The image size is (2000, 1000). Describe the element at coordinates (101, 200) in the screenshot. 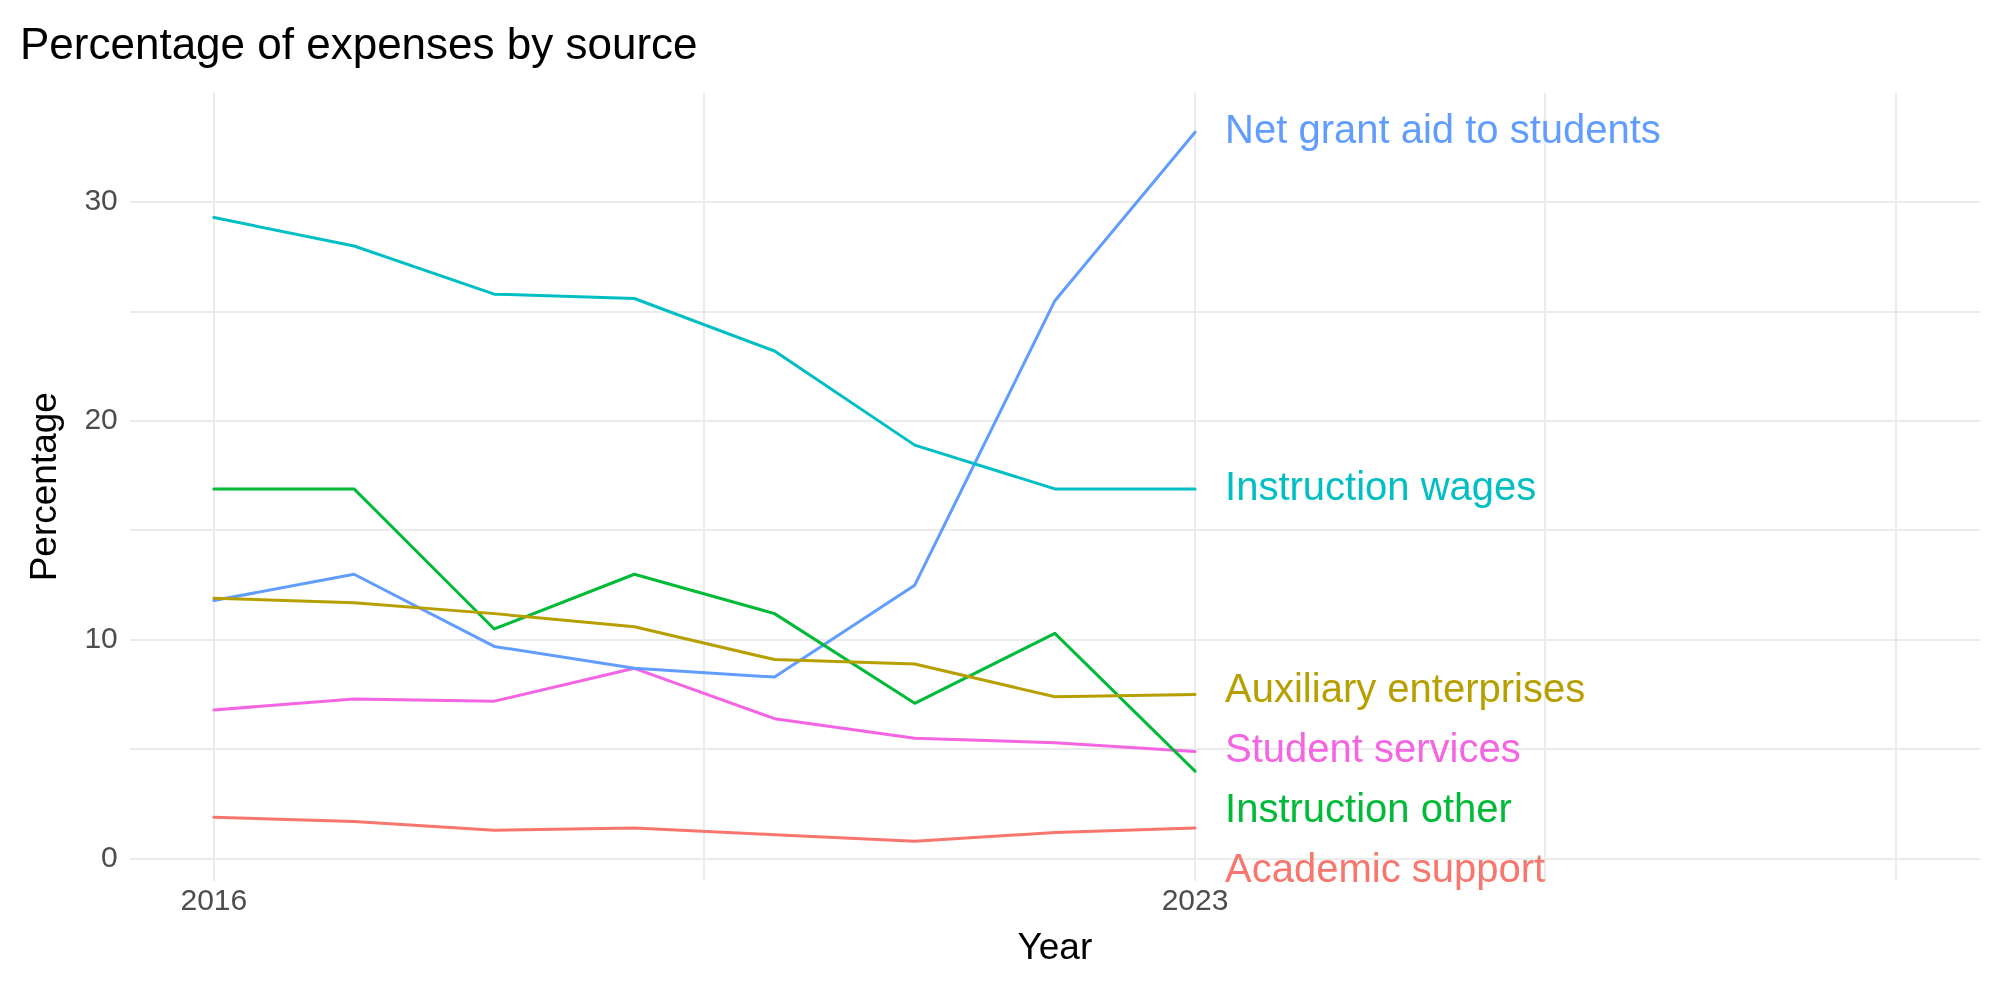

I see `y-tick-label: 30` at that location.